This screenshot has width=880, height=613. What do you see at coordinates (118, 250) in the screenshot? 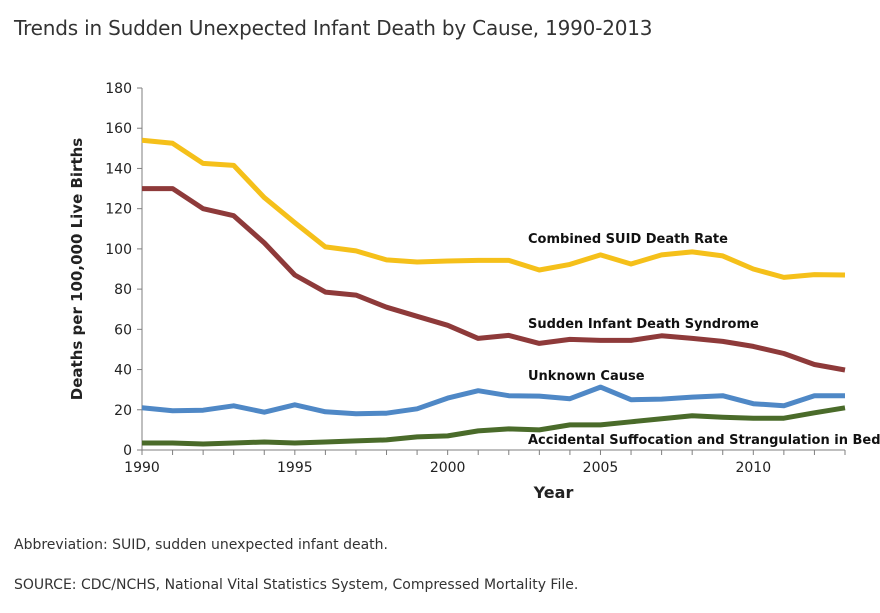
I see `y-tick-label: 100` at bounding box center [118, 250].